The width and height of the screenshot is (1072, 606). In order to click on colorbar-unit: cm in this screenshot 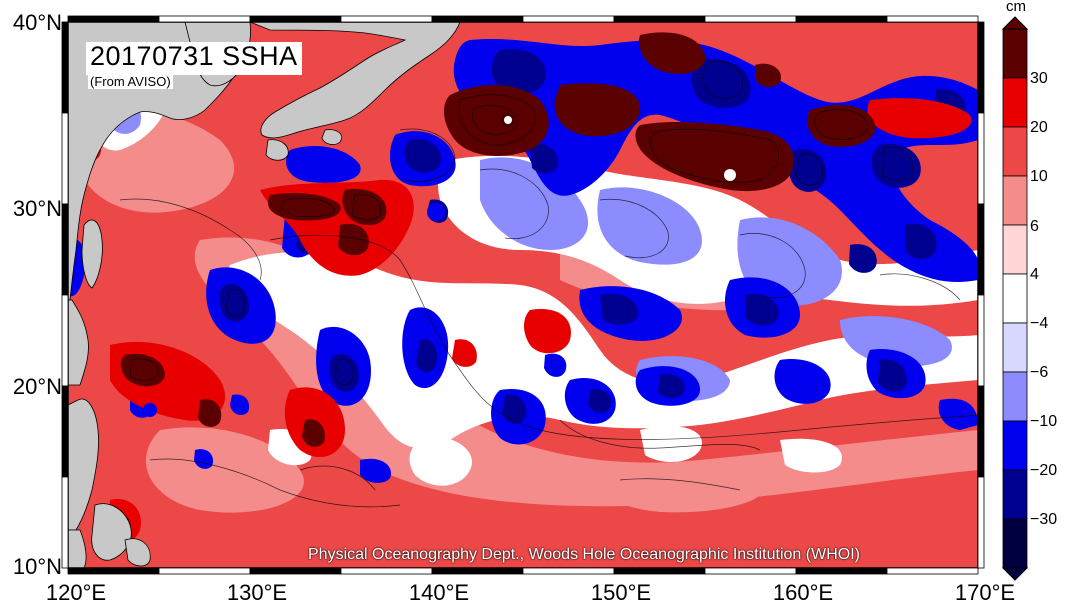, I will do `click(1016, 7)`.